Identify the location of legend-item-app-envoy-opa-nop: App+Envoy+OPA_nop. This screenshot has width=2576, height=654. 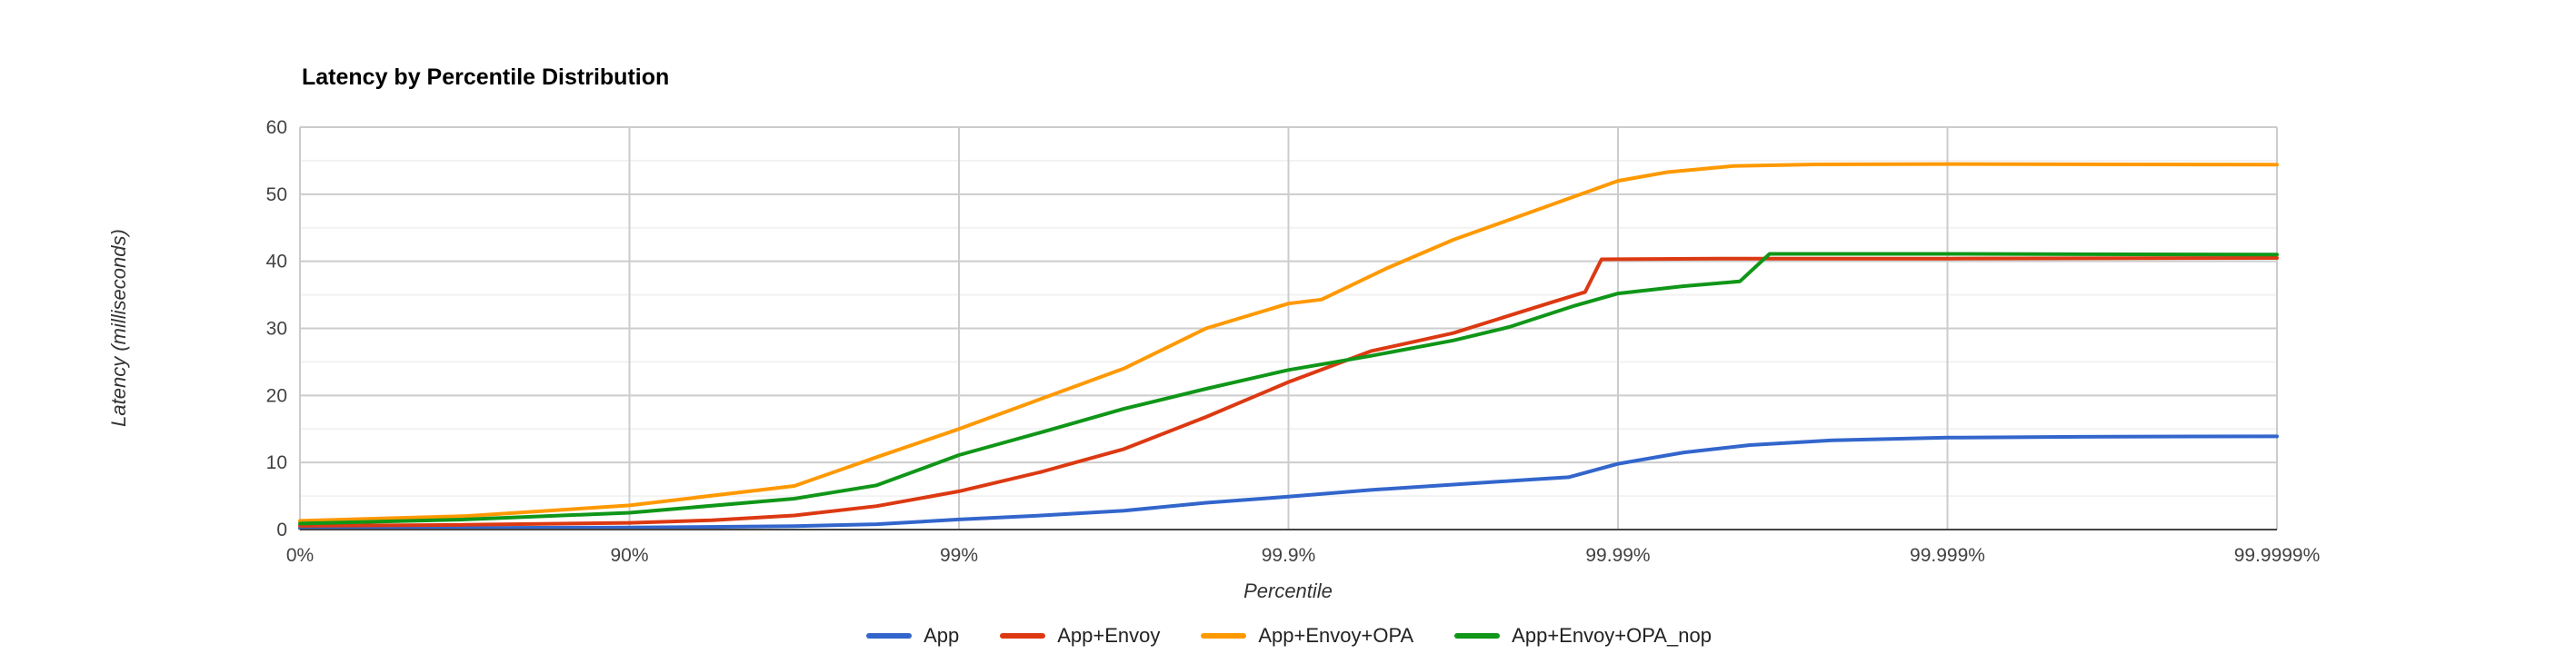
(1583, 636).